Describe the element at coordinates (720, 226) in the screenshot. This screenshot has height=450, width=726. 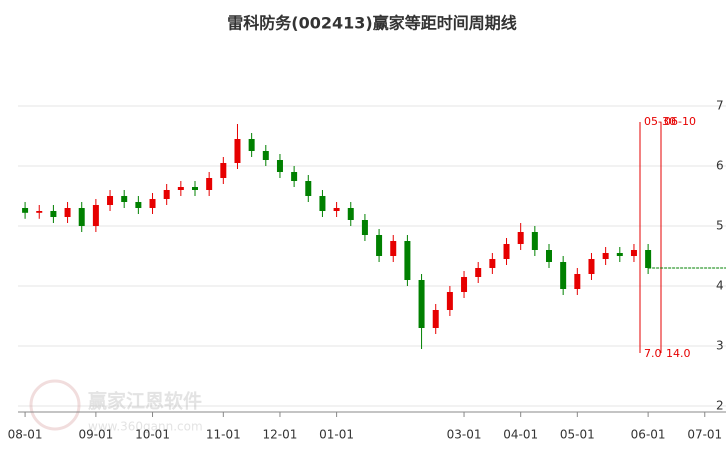
I see `y-tick-label: 5` at that location.